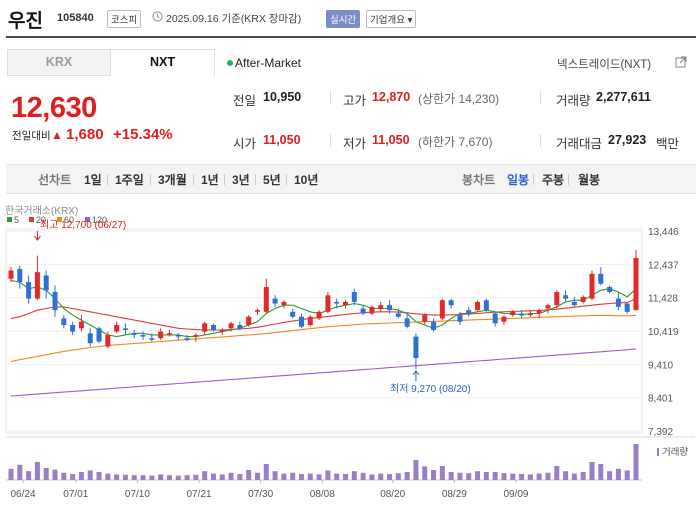 The height and width of the screenshot is (508, 700). Describe the element at coordinates (31, 136) in the screenshot. I see `change-label: 전일대비` at that location.